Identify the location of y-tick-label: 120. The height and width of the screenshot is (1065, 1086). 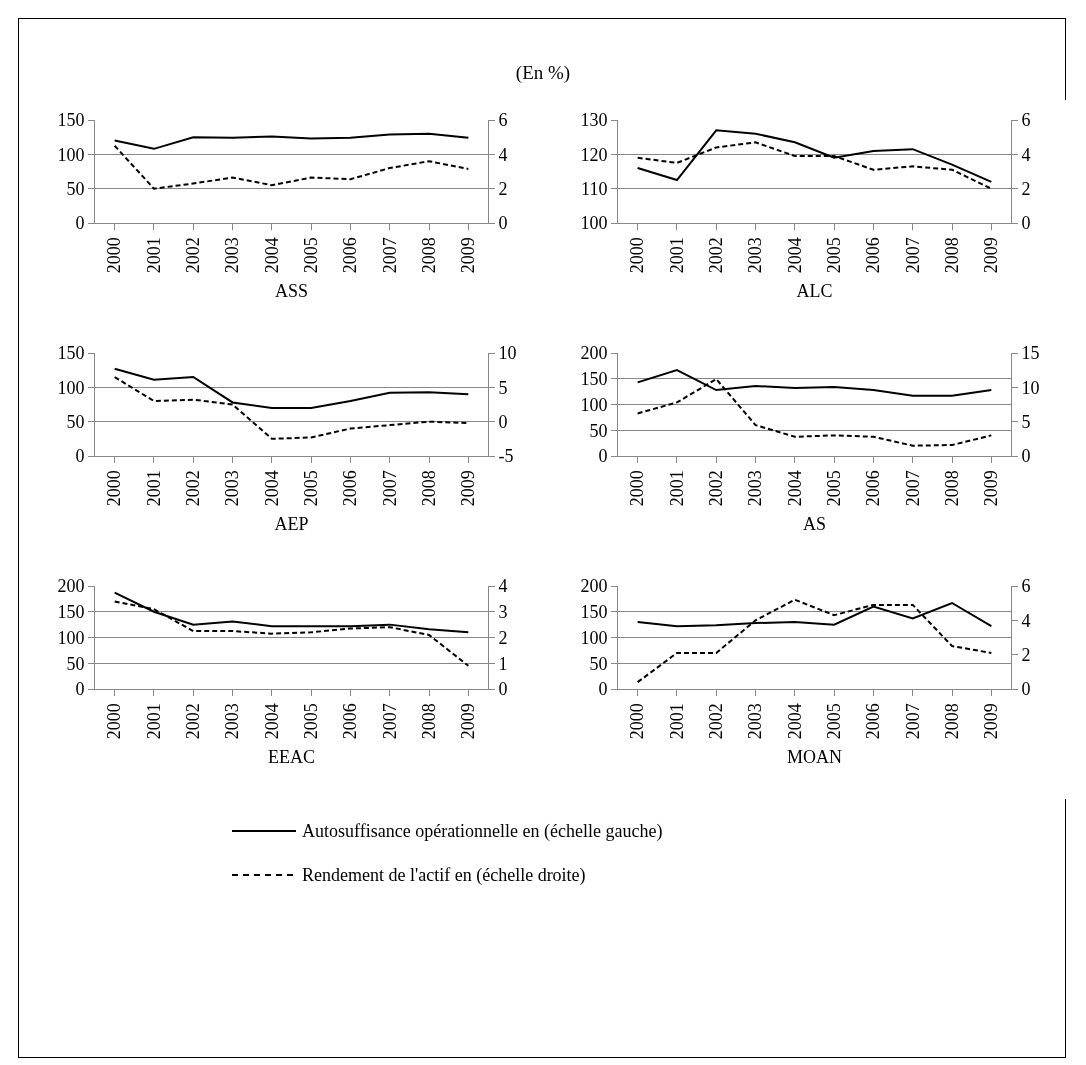
(594, 154).